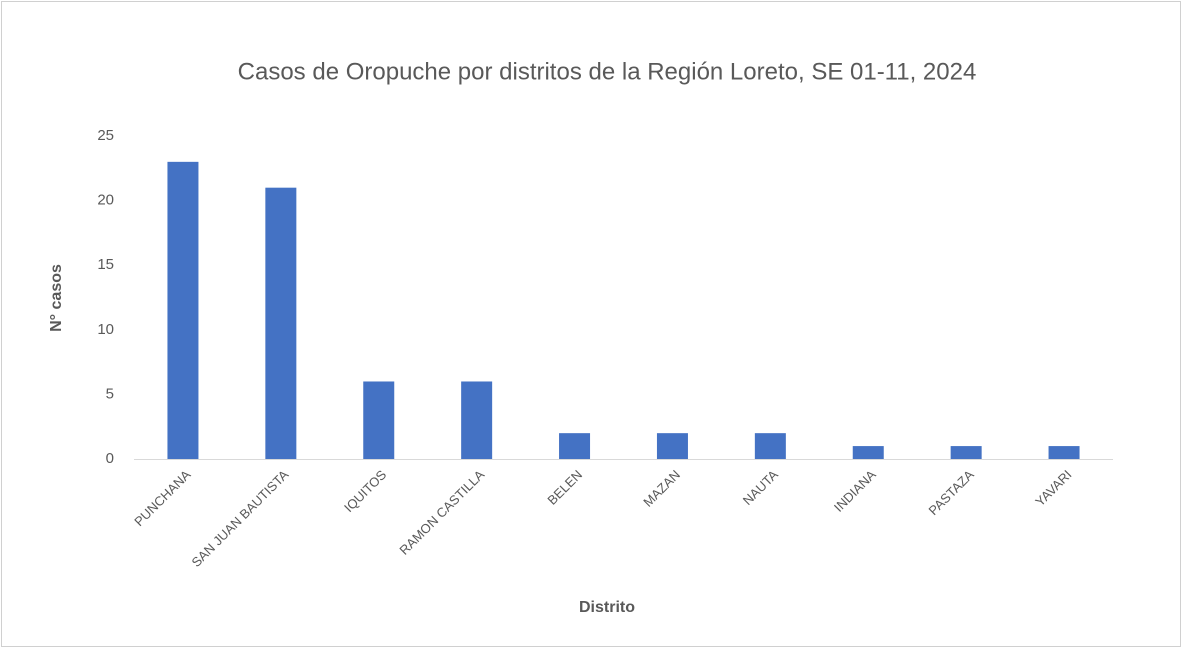 Image resolution: width=1183 pixels, height=648 pixels. I want to click on y-tick-label: 25, so click(105, 135).